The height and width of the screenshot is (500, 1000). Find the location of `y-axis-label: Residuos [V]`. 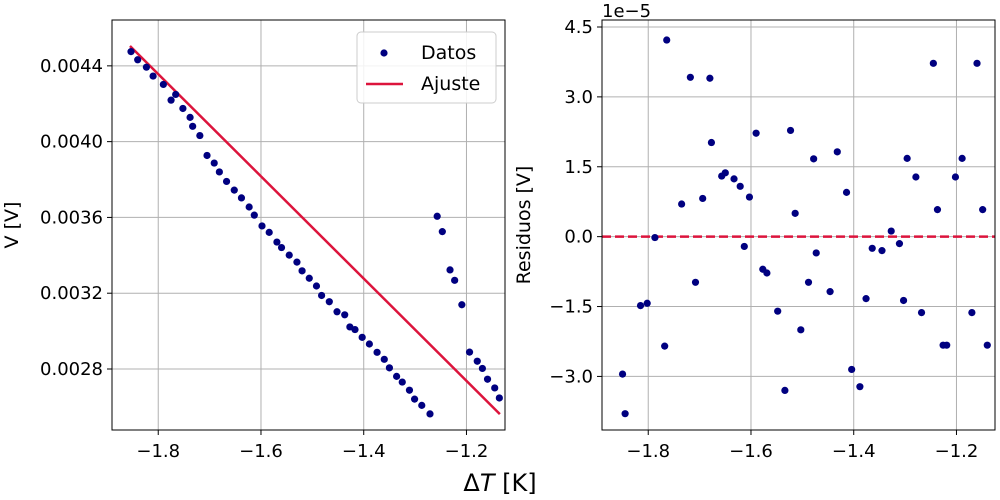

y-axis-label: Residuos [V] is located at coordinates (524, 225).